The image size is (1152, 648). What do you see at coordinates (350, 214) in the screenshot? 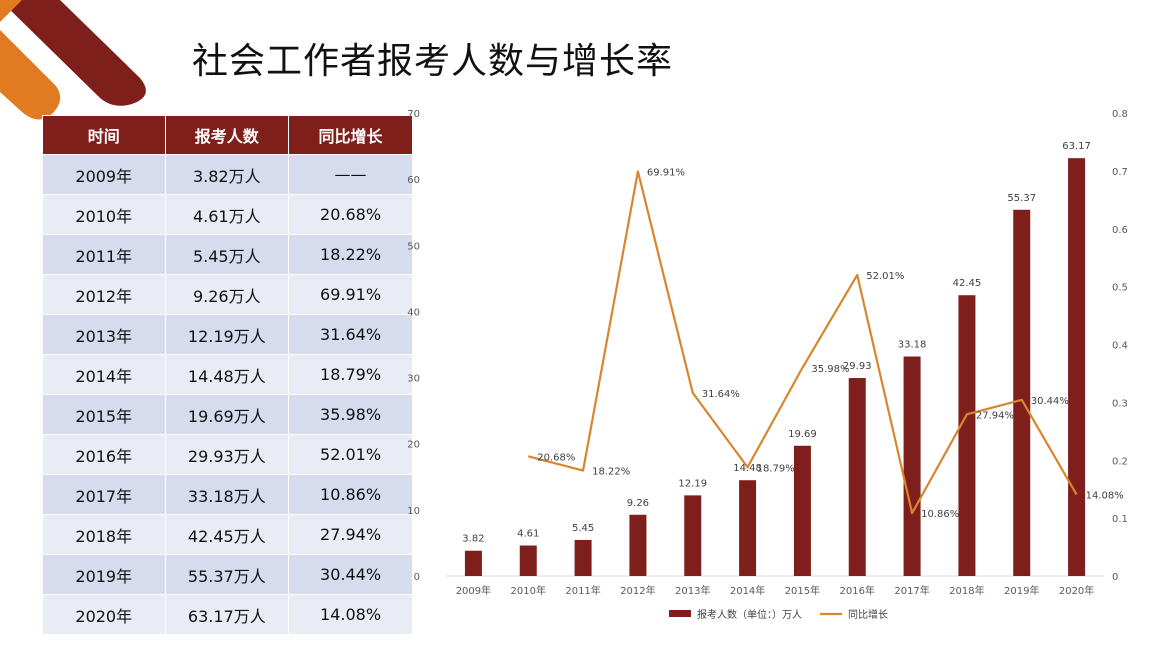
I see `cell-growth: 20.68%` at bounding box center [350, 214].